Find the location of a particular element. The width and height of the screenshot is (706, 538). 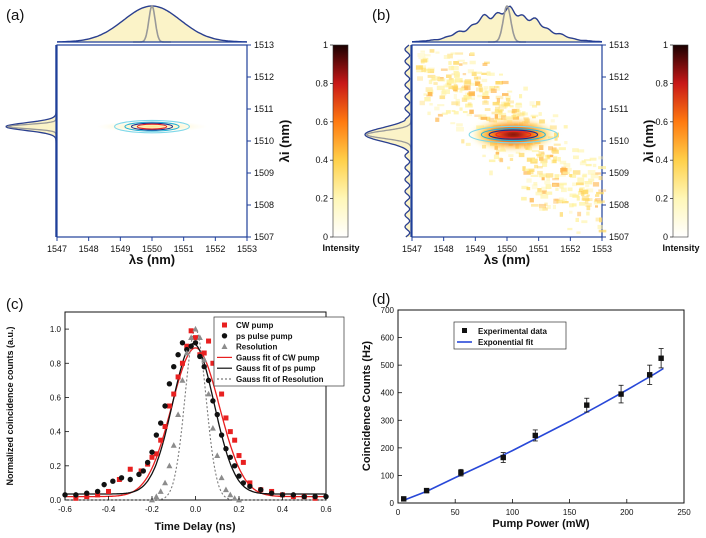

colorbar-tick-label: 0 is located at coordinates (325, 237).